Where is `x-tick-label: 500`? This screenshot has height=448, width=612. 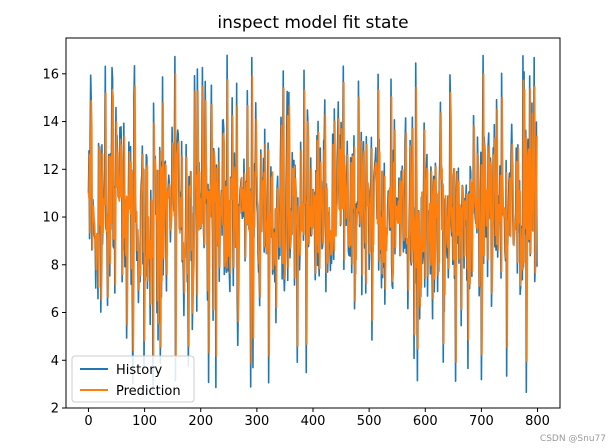
x-tick-label: 500 is located at coordinates (369, 421).